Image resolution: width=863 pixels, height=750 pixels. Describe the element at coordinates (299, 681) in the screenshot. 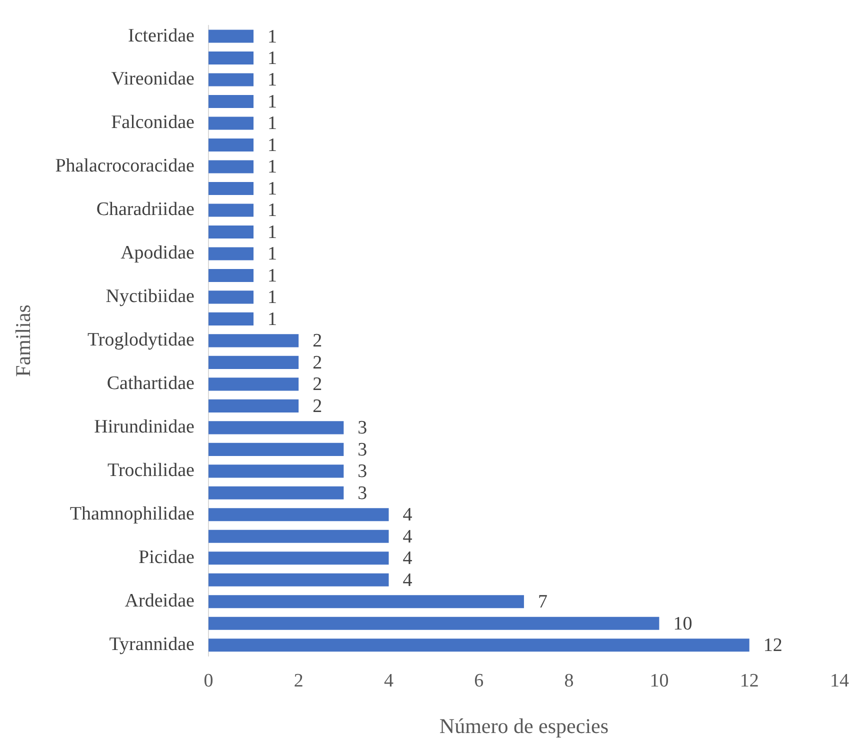

I see `x-tick-label: 2` at that location.